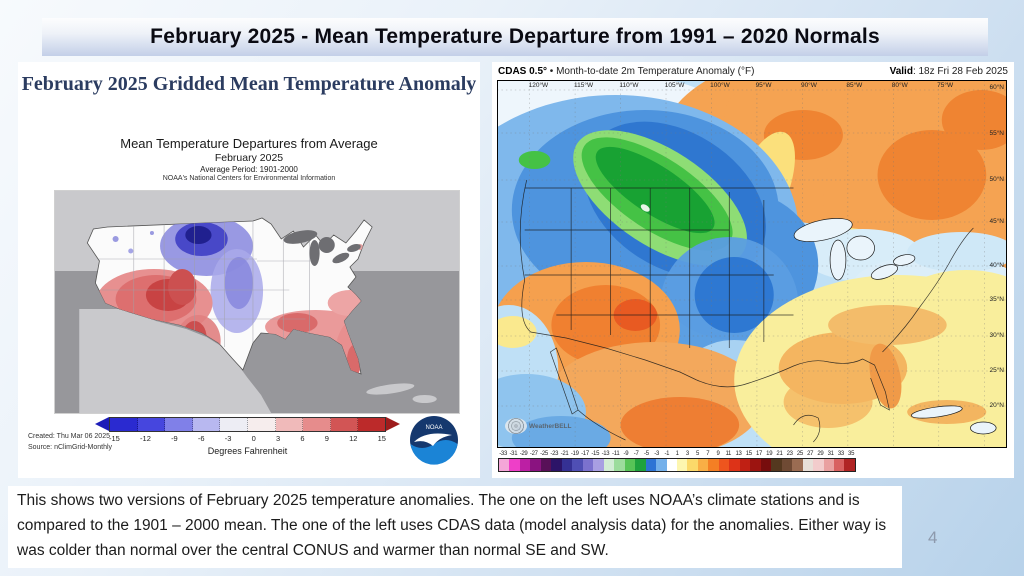  Describe the element at coordinates (718, 454) in the screenshot. I see `right-colorbar-label: 9` at that location.